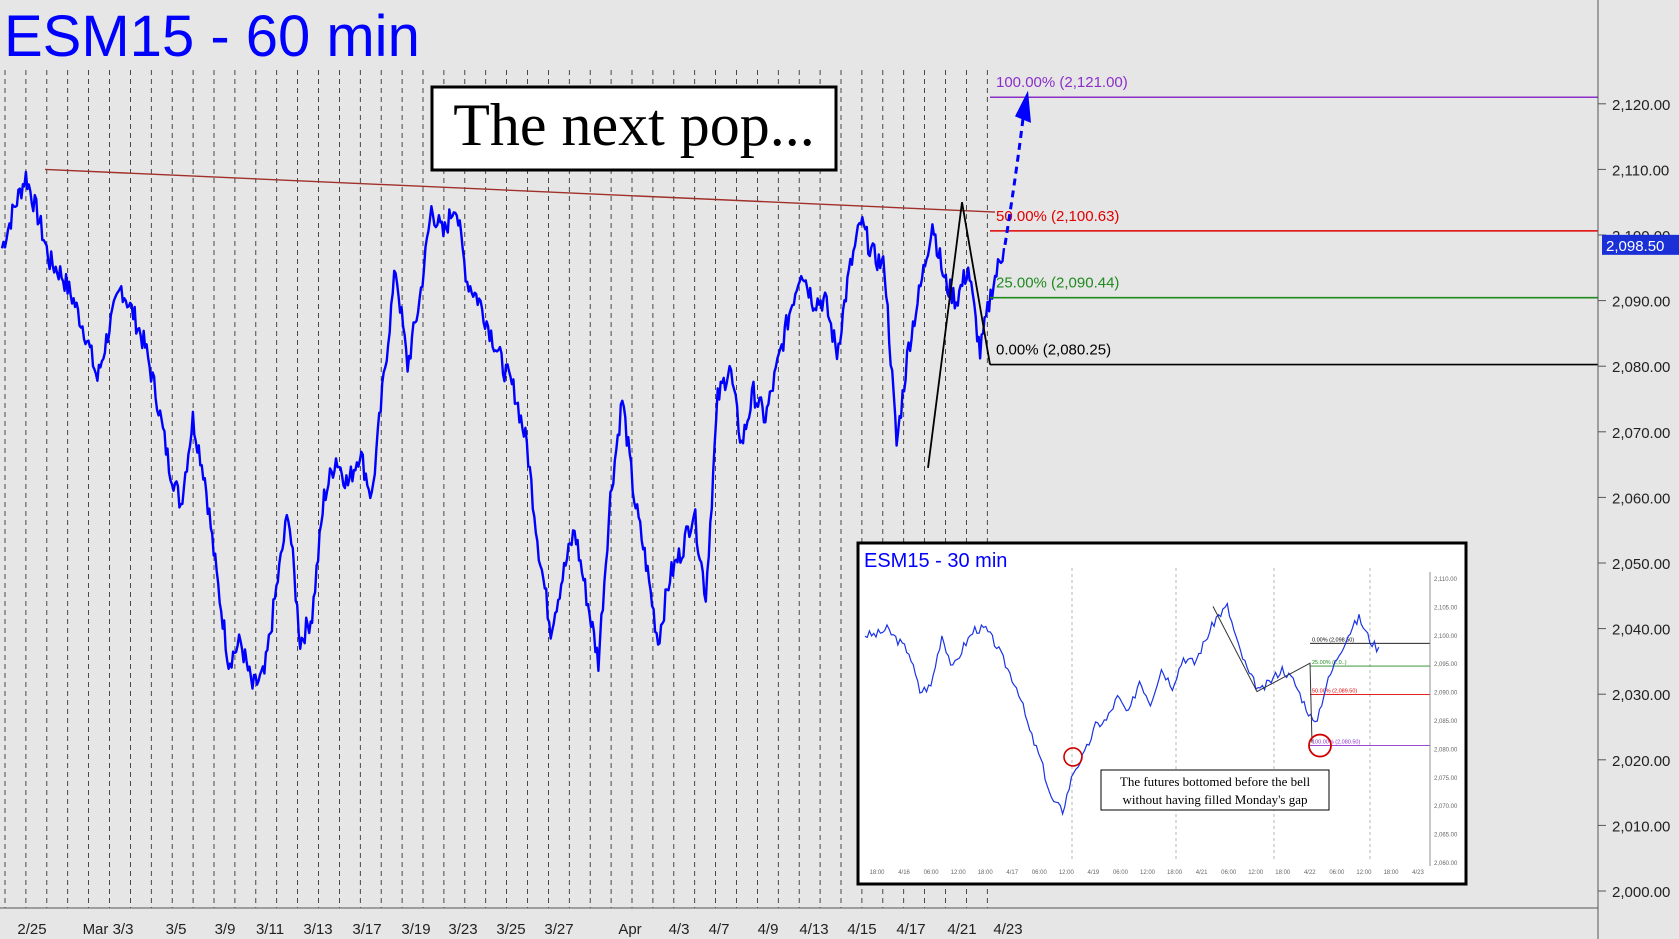 The height and width of the screenshot is (939, 1679). Describe the element at coordinates (813, 929) in the screenshot. I see `x-tick-label: 4/13` at that location.